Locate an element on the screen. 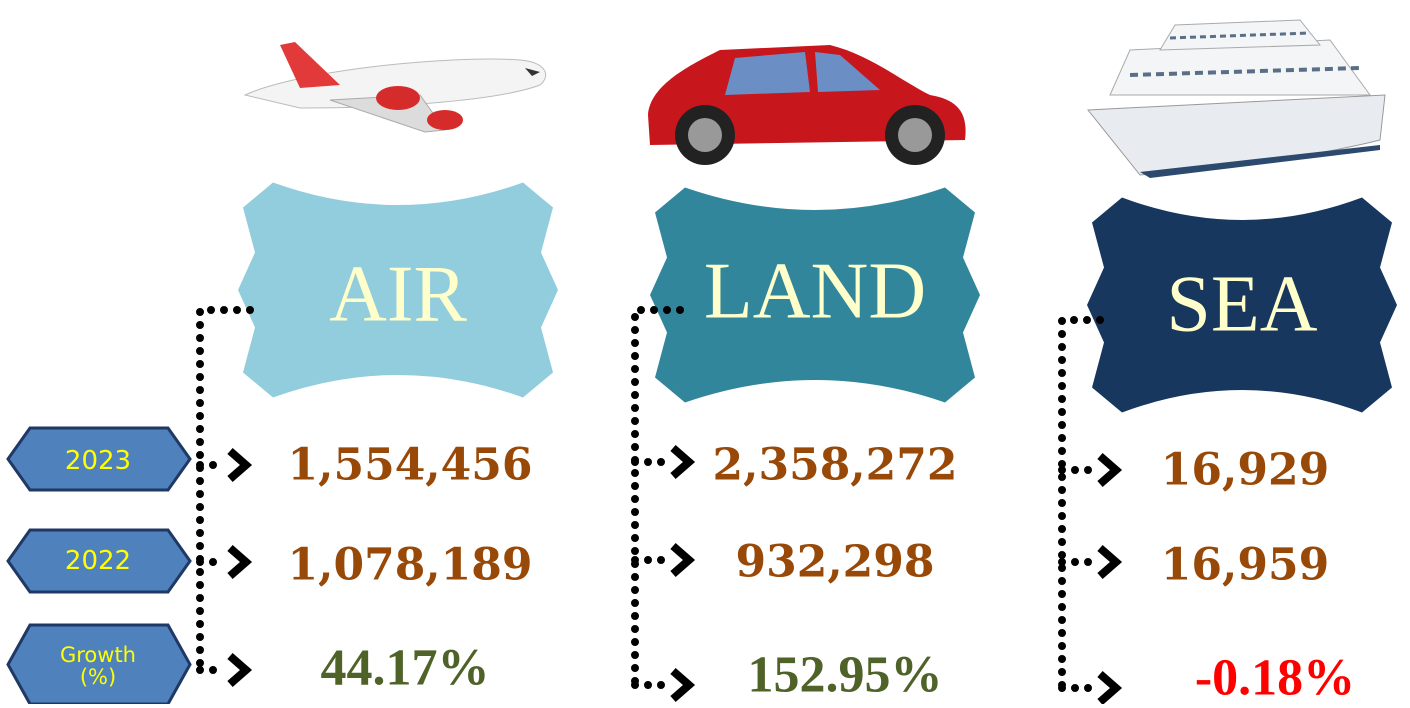 The image size is (1410, 708). car-icon is located at coordinates (807, 105).